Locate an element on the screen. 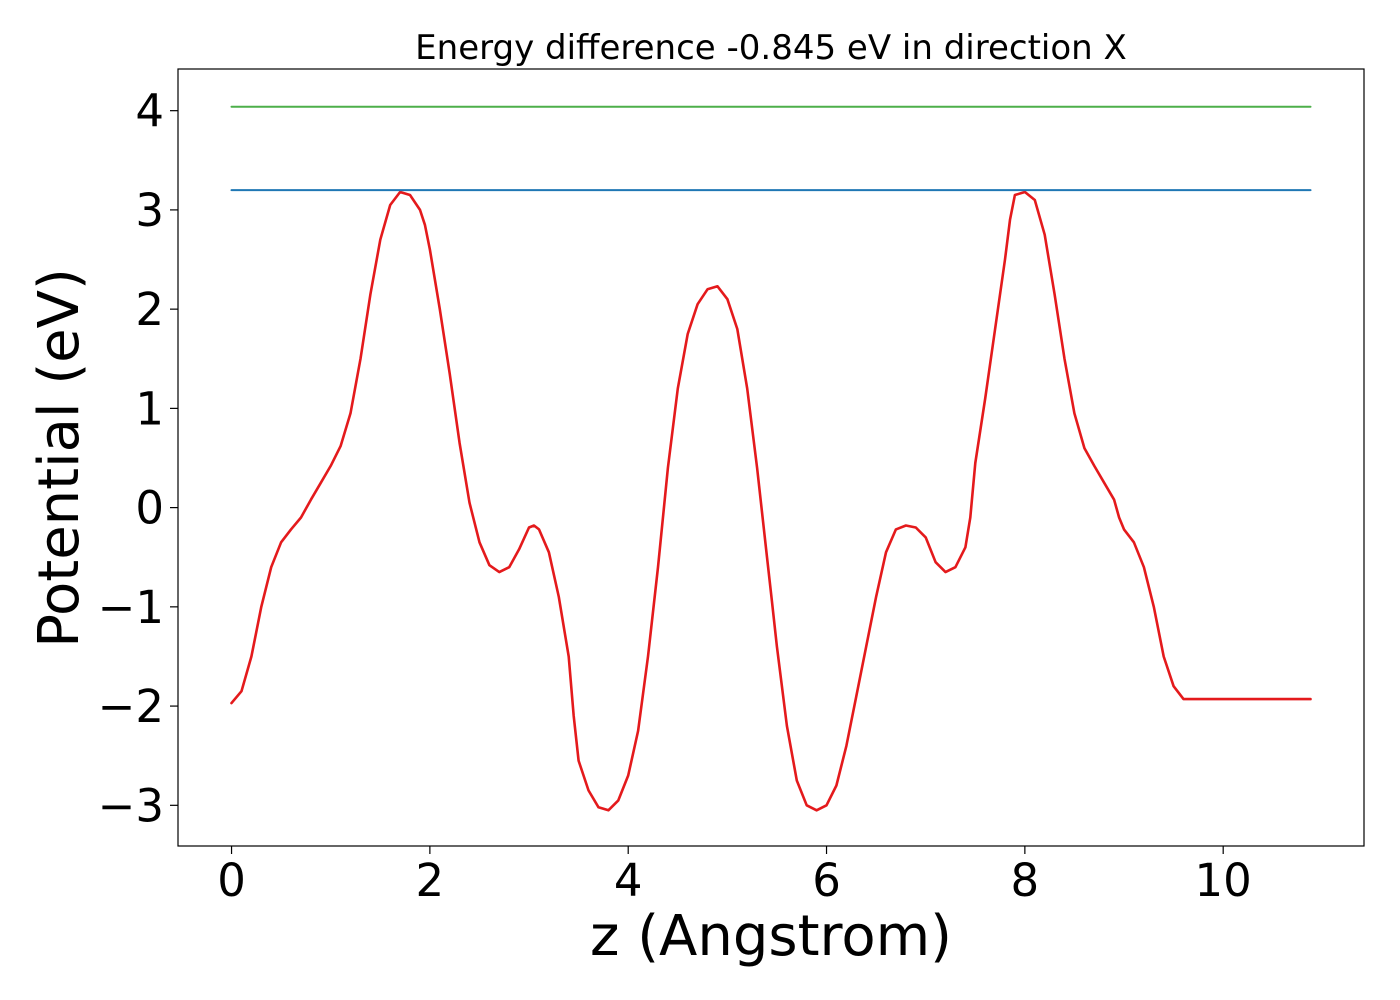  y-tick-label: 3 is located at coordinates (149, 210).